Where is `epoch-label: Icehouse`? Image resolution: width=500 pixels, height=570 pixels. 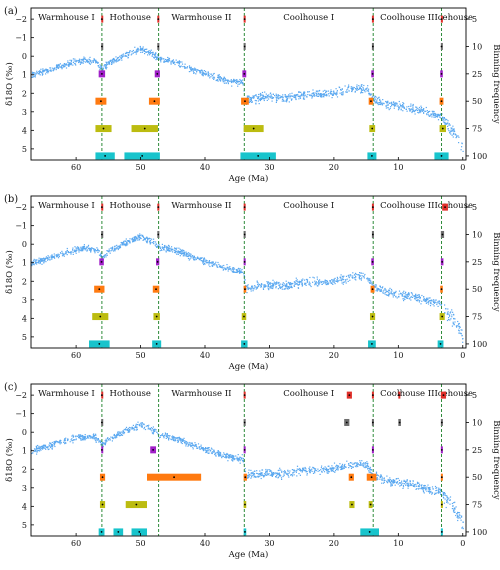 epoch-label: Icehouse is located at coordinates (453, 206).